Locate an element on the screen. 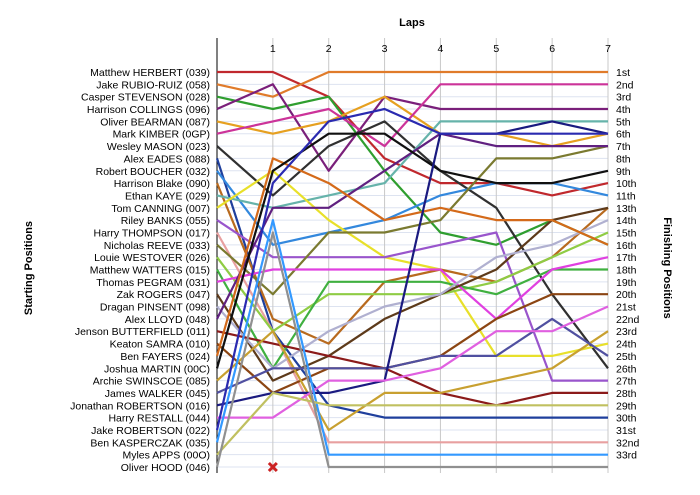 This screenshot has width=700, height=495. finish-label: 3rd is located at coordinates (623, 98).